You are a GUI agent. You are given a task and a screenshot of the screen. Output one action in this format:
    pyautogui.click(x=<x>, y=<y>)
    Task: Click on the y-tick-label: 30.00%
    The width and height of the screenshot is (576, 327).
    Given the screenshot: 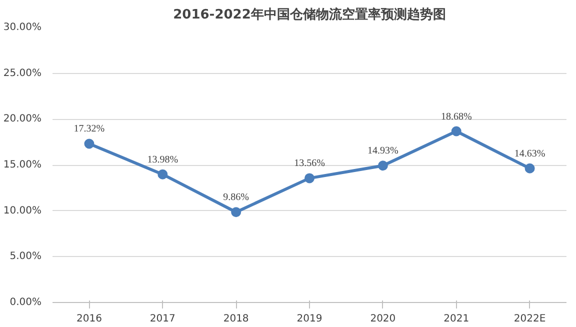 What is the action you would take?
    pyautogui.click(x=22, y=27)
    